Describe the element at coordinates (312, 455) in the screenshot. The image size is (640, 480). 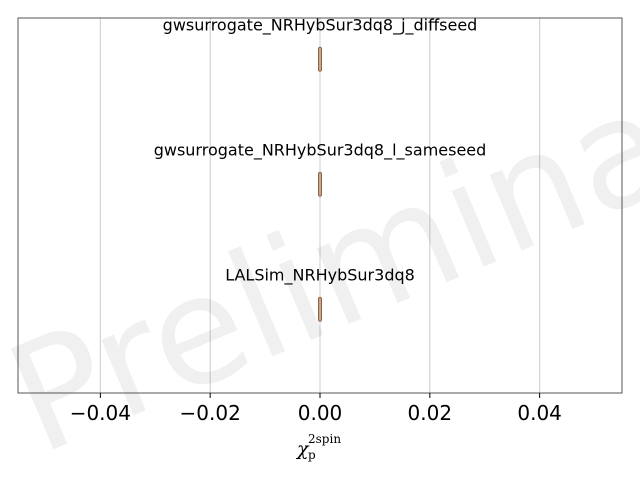
I see `x-axis-label-subscript: p` at that location.